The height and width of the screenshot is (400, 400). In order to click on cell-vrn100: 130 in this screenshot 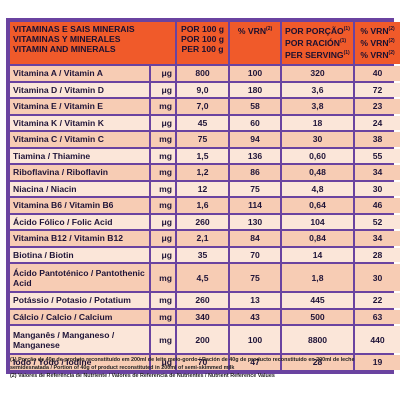, I will do `click(255, 221)`.